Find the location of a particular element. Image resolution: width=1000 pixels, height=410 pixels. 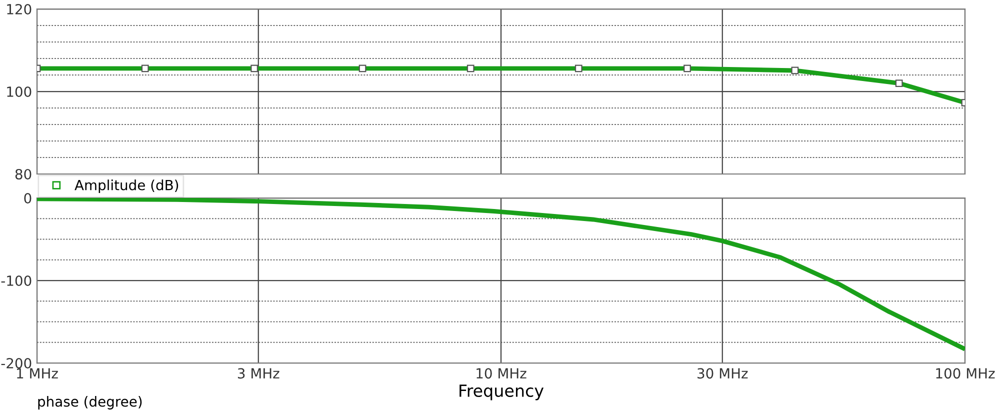

legend-label: Amplitude (dB) is located at coordinates (126, 186).